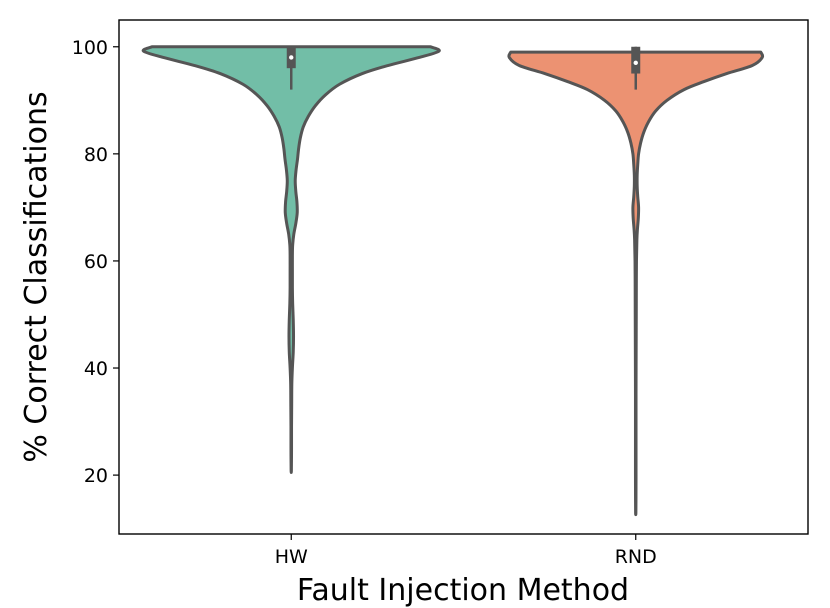 Image resolution: width=830 pixels, height=608 pixels. Describe the element at coordinates (291, 57) in the screenshot. I see `median-dot-hw` at that location.